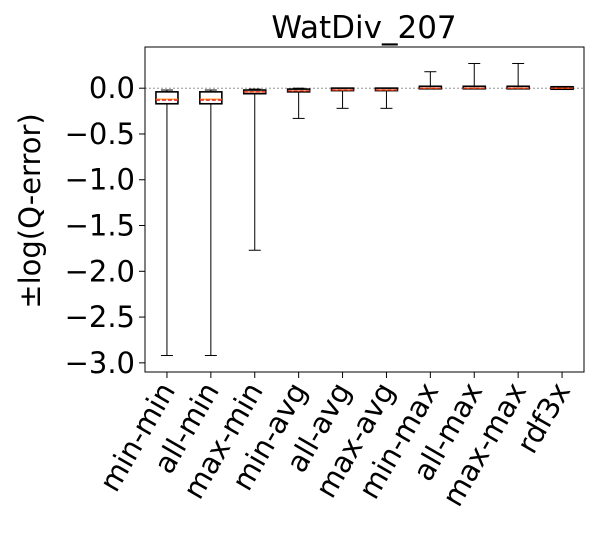 The height and width of the screenshot is (550, 600). I want to click on box-all-avg, so click(342, 98).